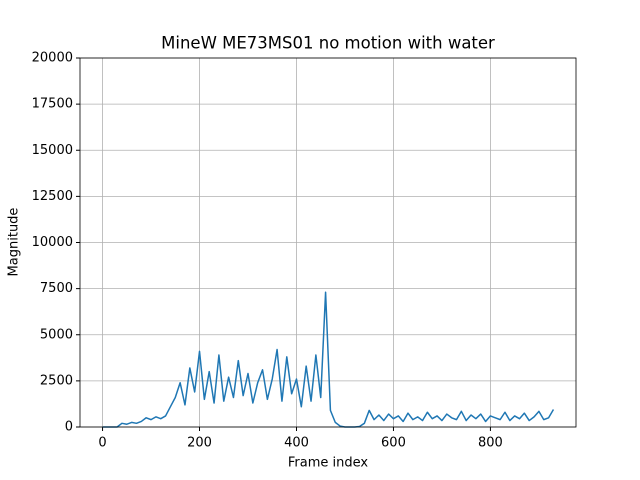  I want to click on y-tick-label: 10000, so click(52, 242).